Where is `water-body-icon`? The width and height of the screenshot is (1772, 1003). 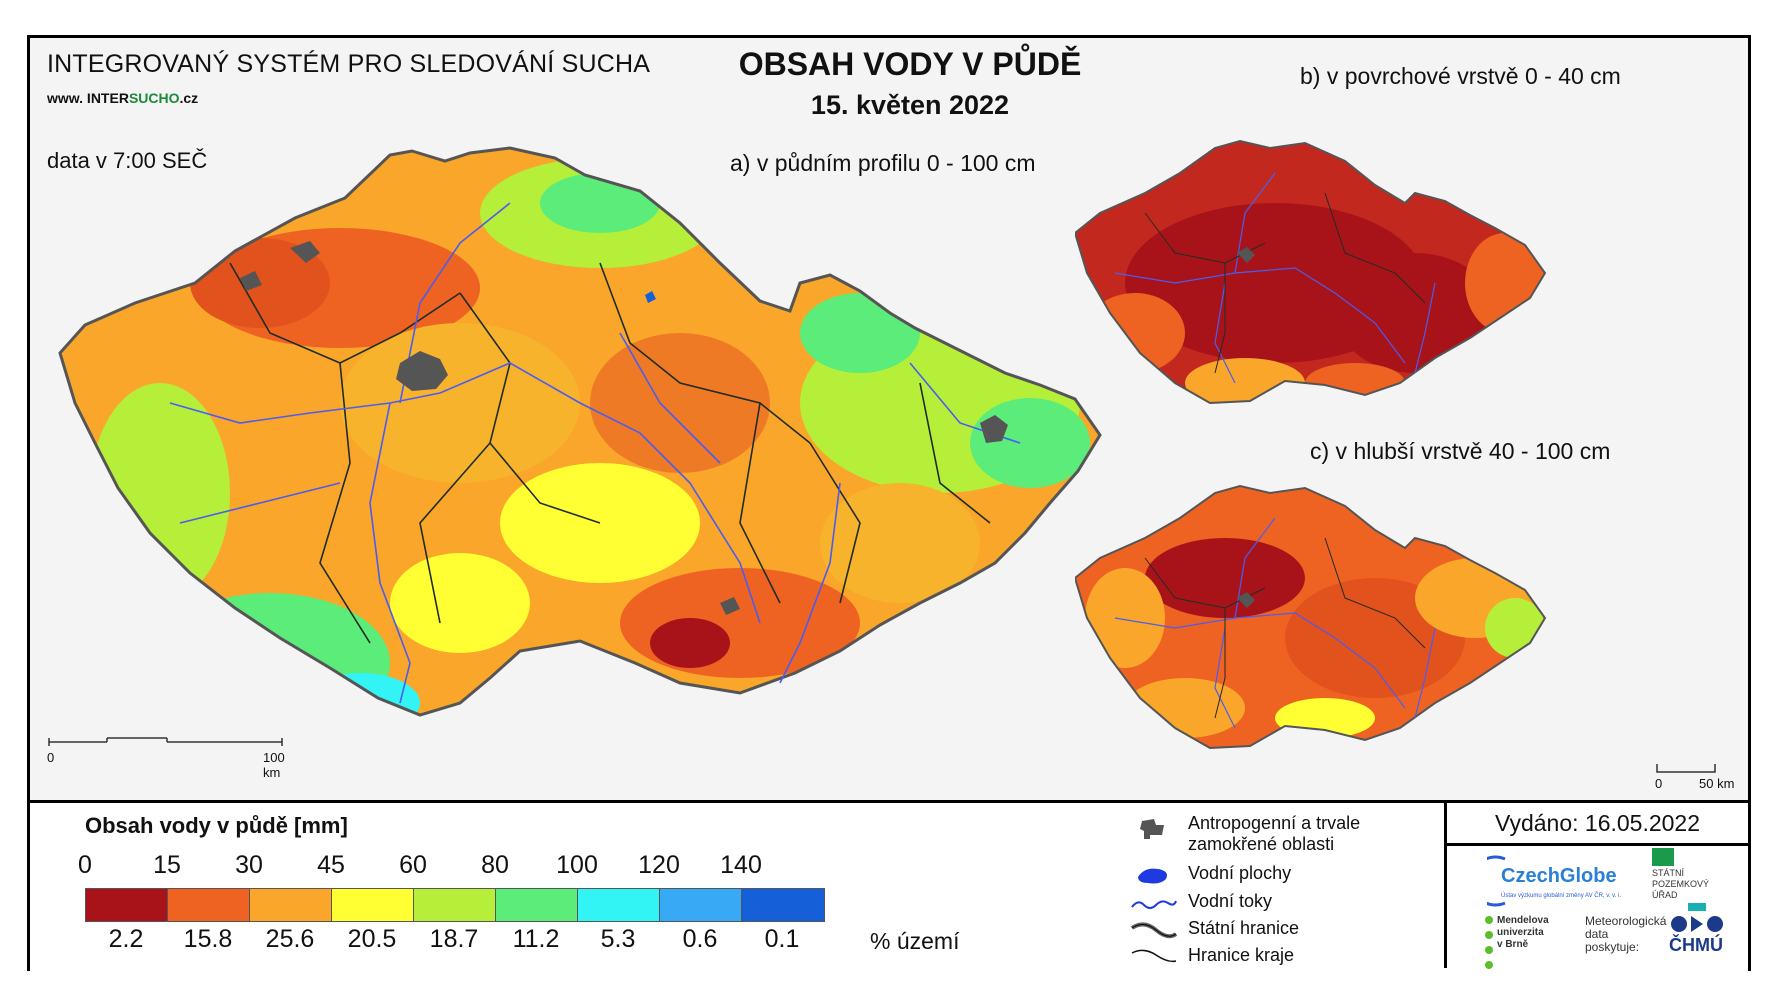 water-body-icon is located at coordinates (1152, 876).